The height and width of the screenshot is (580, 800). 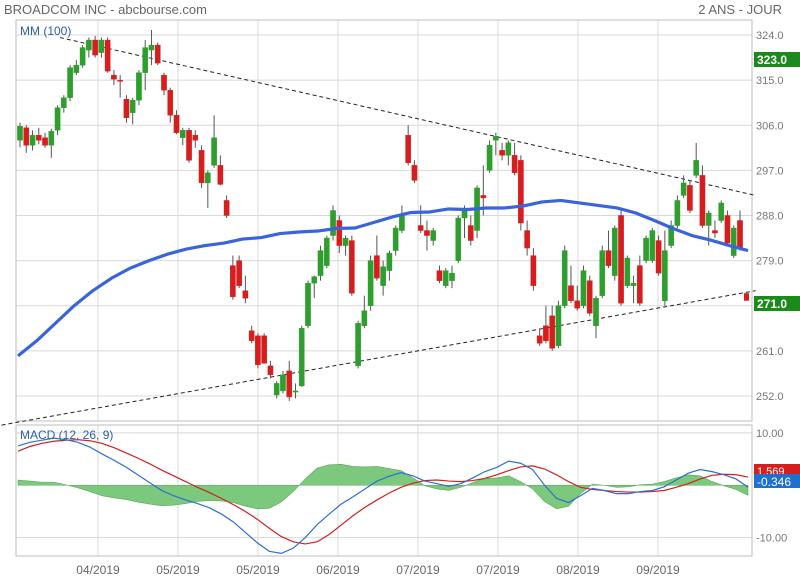 I want to click on price-tick-label: 252.0, so click(x=770, y=397).